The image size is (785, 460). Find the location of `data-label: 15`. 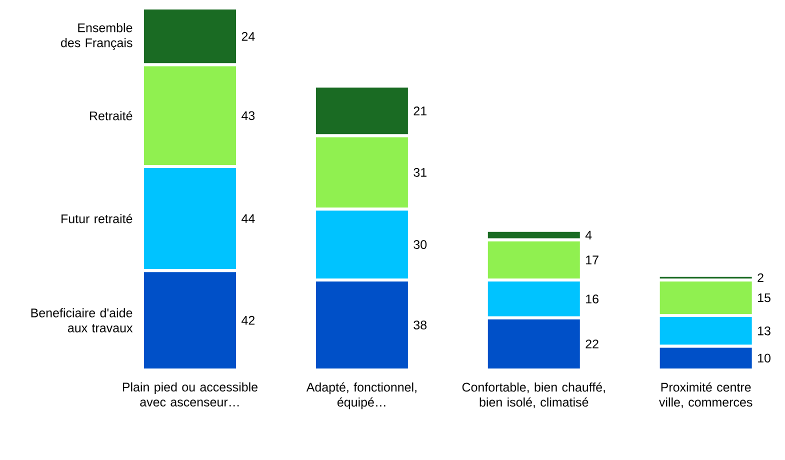

data-label: 15 is located at coordinates (764, 297).